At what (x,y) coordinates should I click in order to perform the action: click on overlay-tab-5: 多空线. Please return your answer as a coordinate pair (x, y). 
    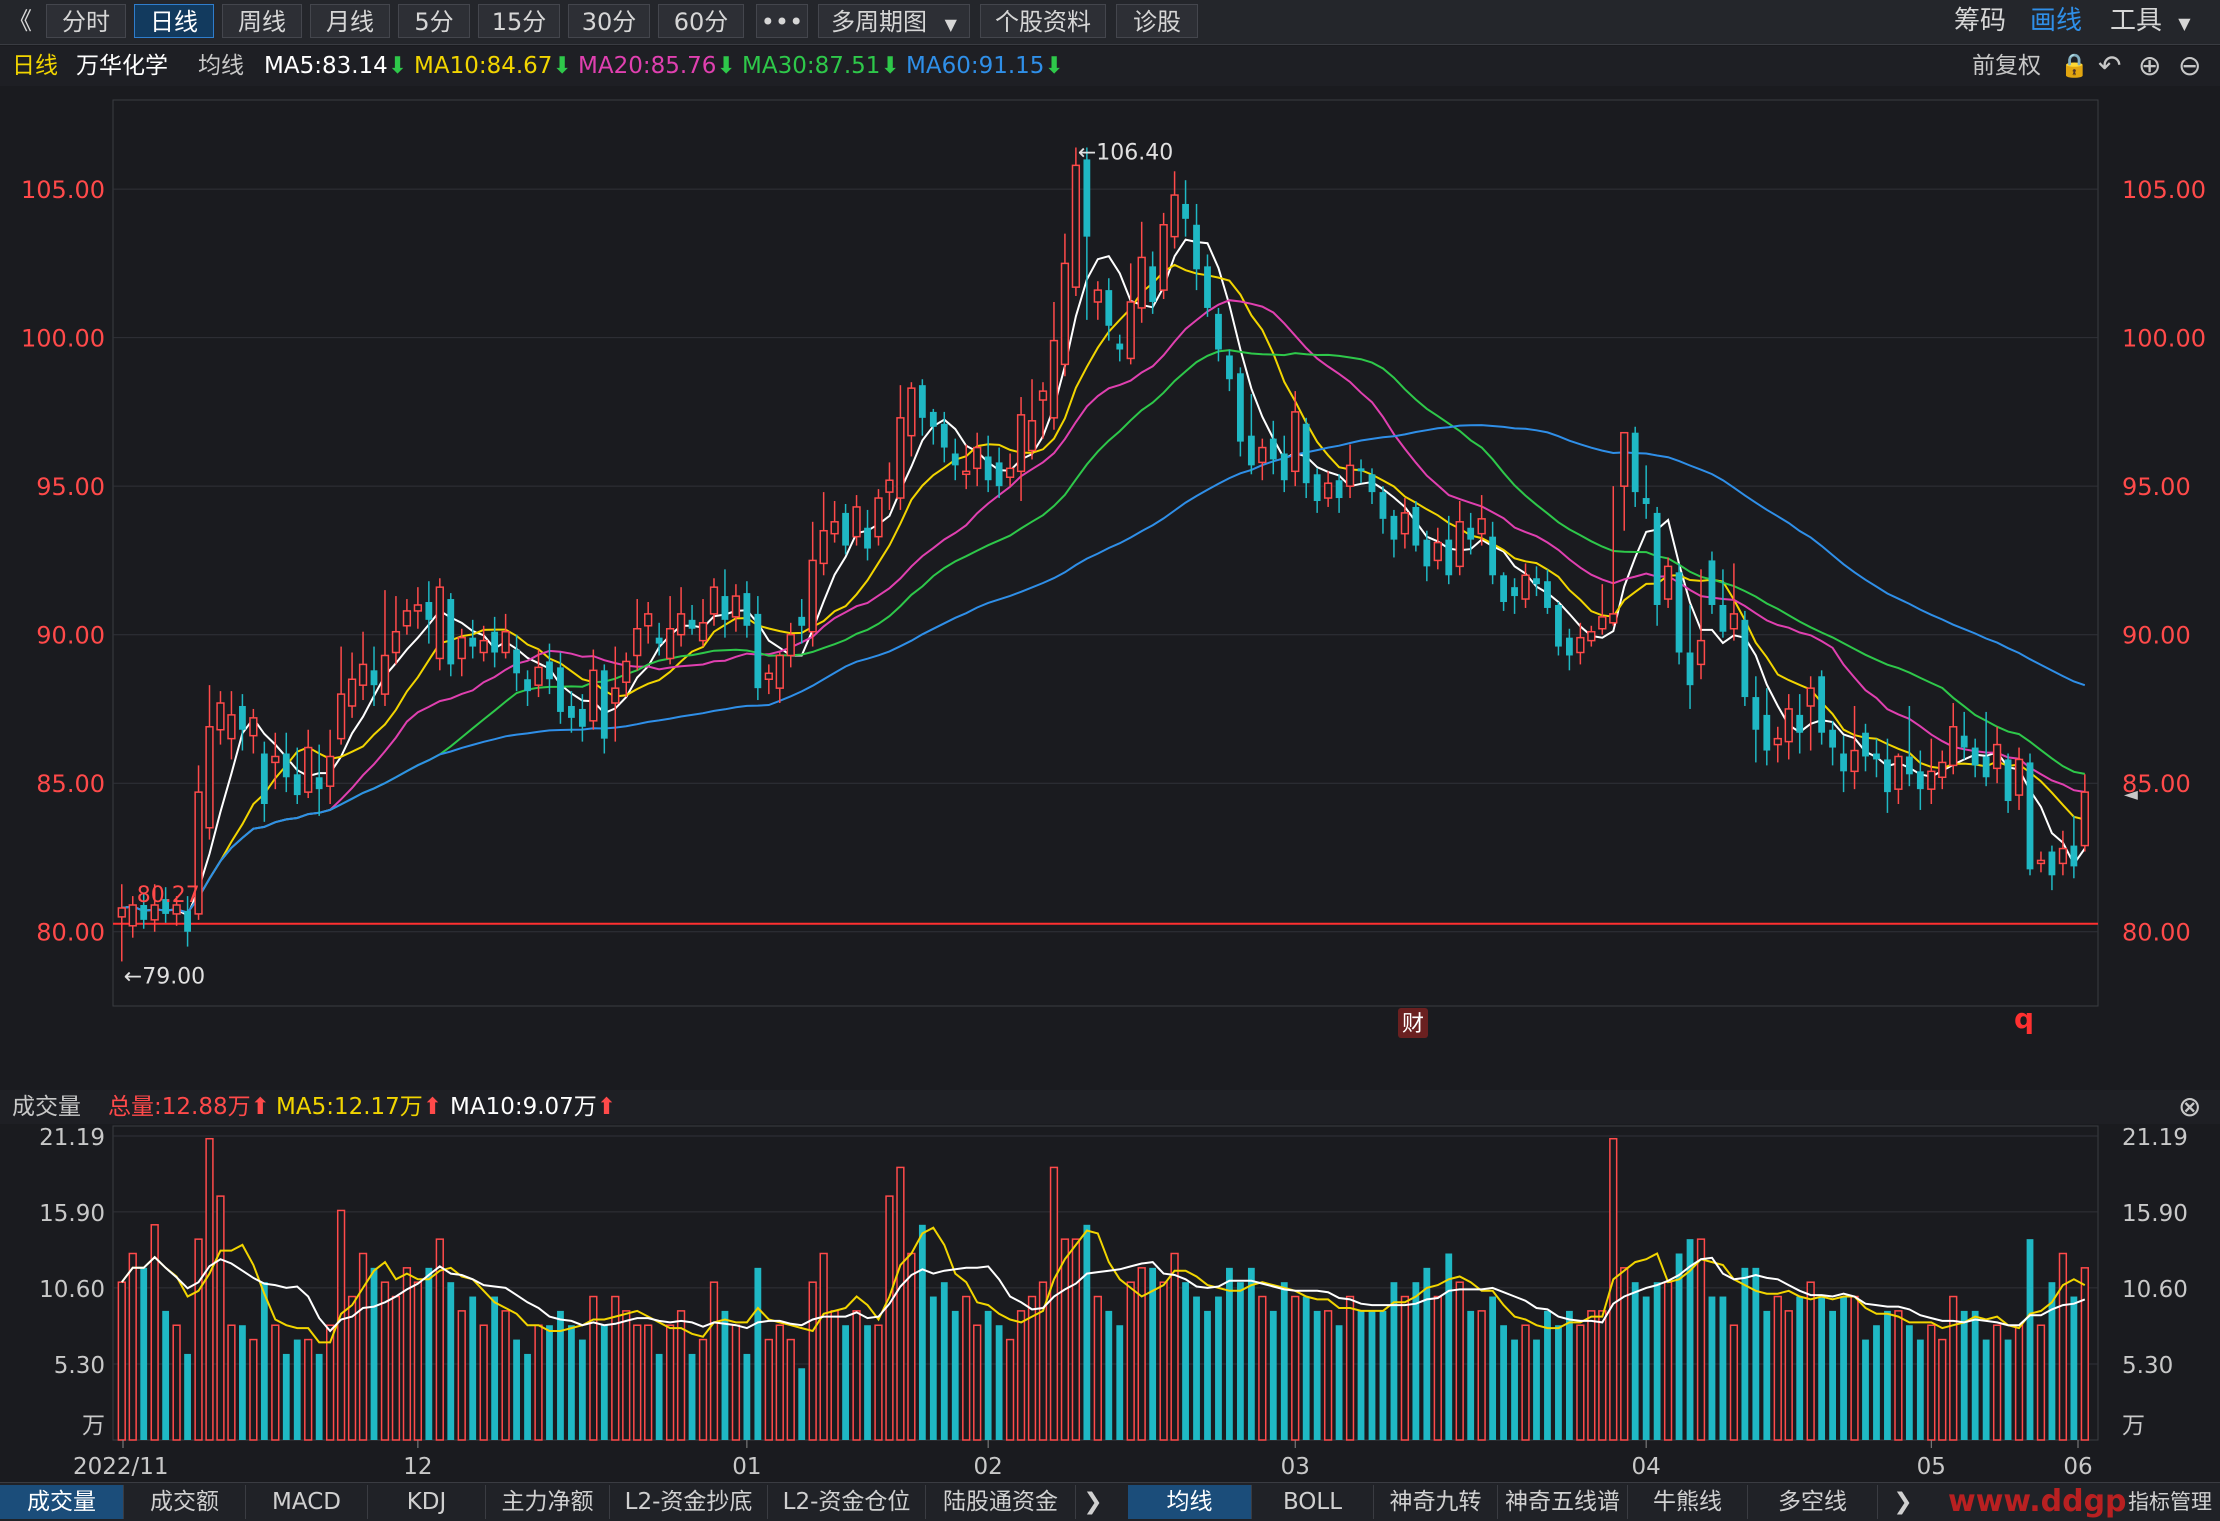
    Looking at the image, I should click on (1813, 1502).